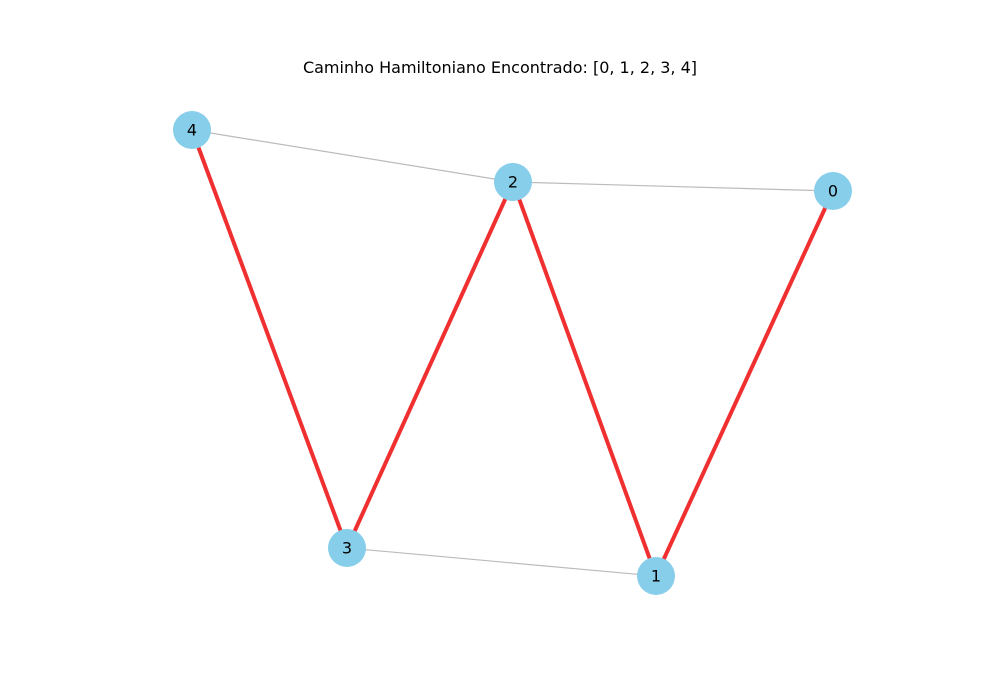 The width and height of the screenshot is (1000, 700). I want to click on node-label-0: 0, so click(833, 191).